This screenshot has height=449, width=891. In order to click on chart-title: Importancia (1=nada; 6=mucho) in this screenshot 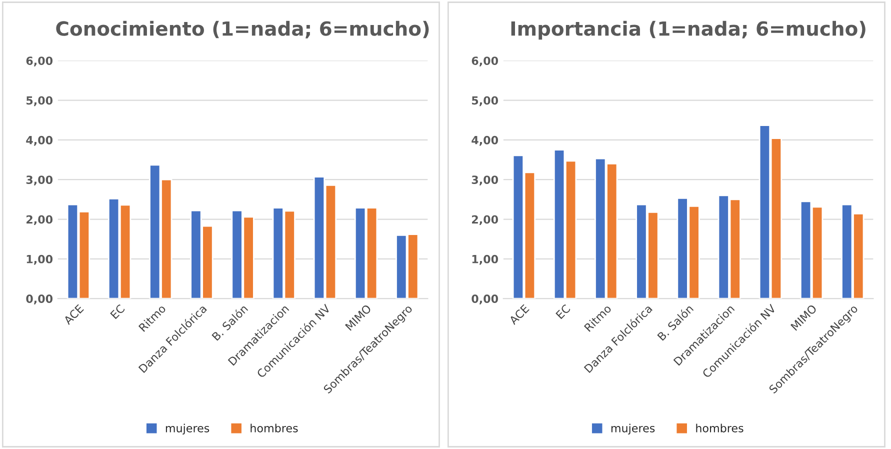, I will do `click(688, 30)`.